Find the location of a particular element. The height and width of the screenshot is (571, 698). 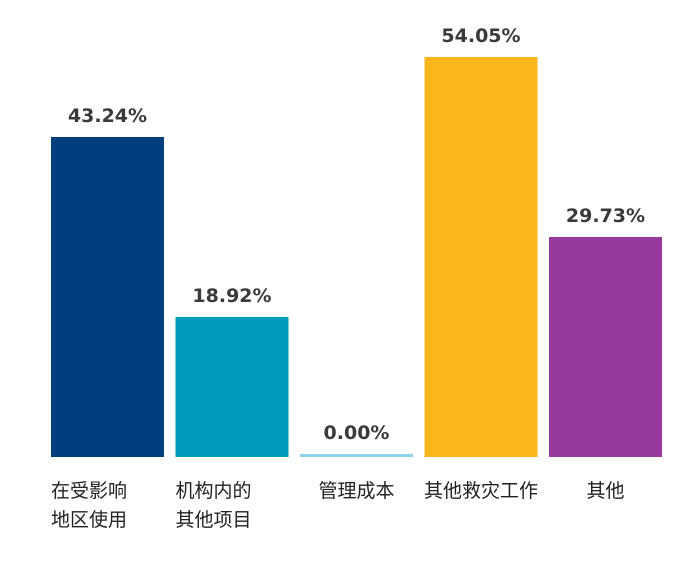

category-label-2-line-0: 管理成本 is located at coordinates (356, 491).